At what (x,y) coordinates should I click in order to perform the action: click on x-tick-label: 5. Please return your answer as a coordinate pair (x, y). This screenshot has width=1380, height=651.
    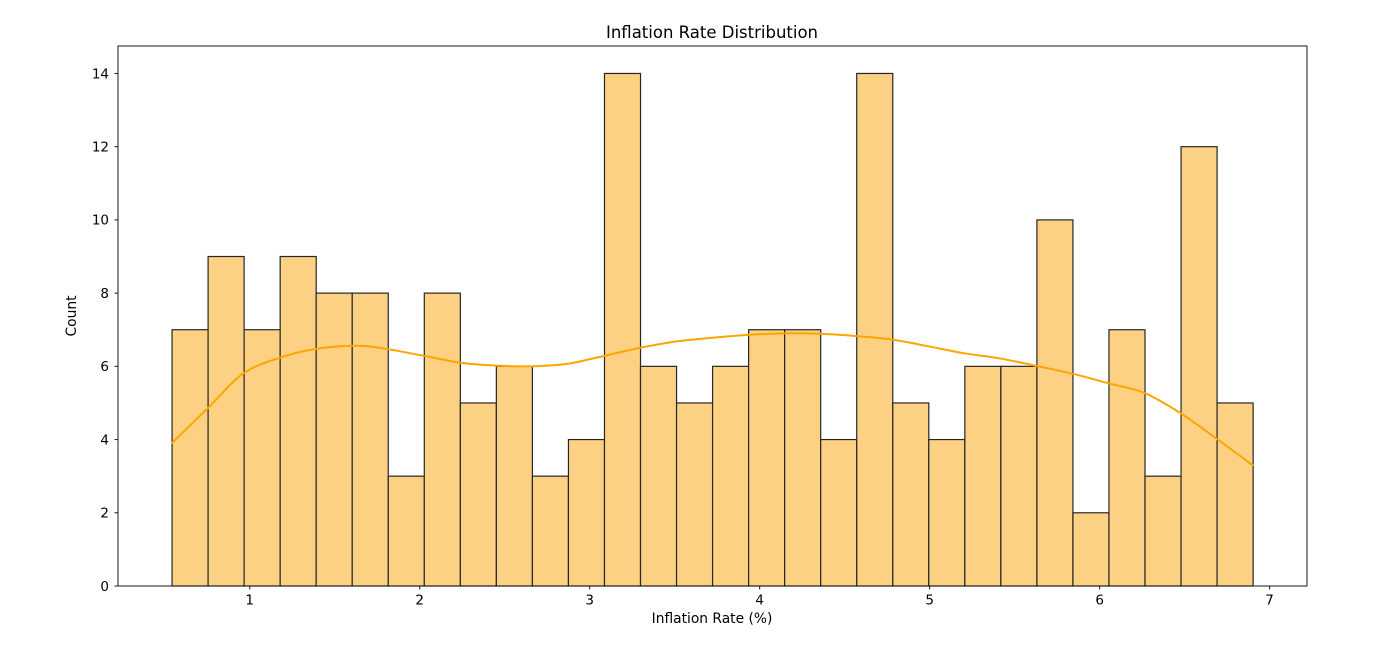
    Looking at the image, I should click on (929, 601).